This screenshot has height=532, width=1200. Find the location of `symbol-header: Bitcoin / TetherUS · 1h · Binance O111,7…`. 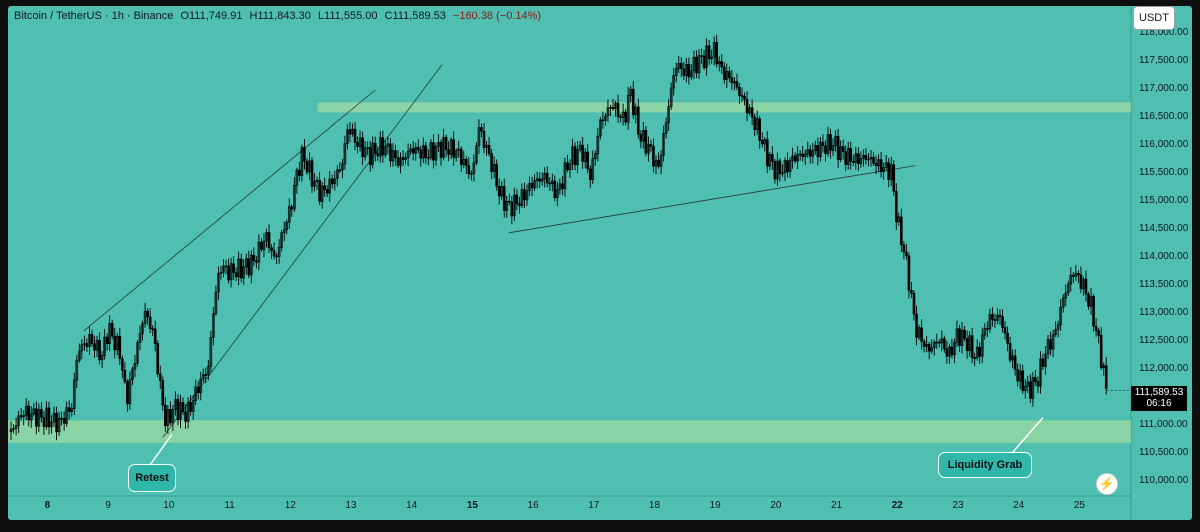

symbol-header: Bitcoin / TetherUS · 1h · Binance O111,7… is located at coordinates (279, 16).